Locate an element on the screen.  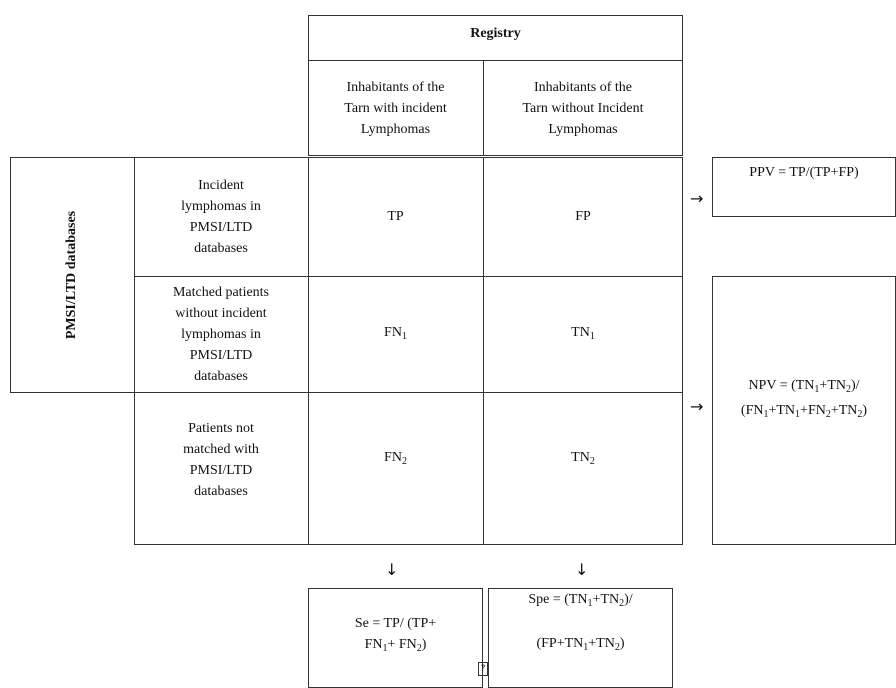
tn2-text: TN2 is located at coordinates (583, 459).